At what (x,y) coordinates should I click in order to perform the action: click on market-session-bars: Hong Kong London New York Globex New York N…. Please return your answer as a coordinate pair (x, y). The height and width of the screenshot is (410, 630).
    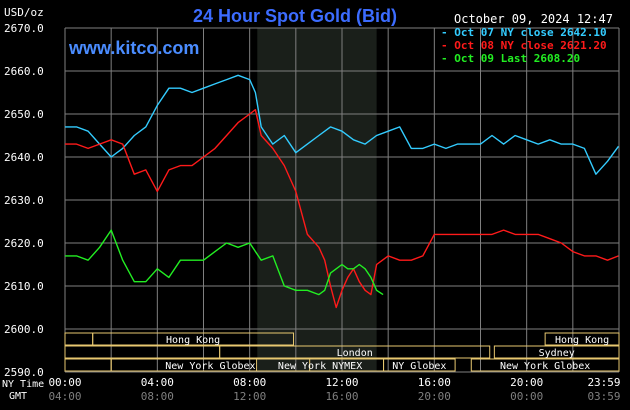
    Looking at the image, I should click on (342, 352).